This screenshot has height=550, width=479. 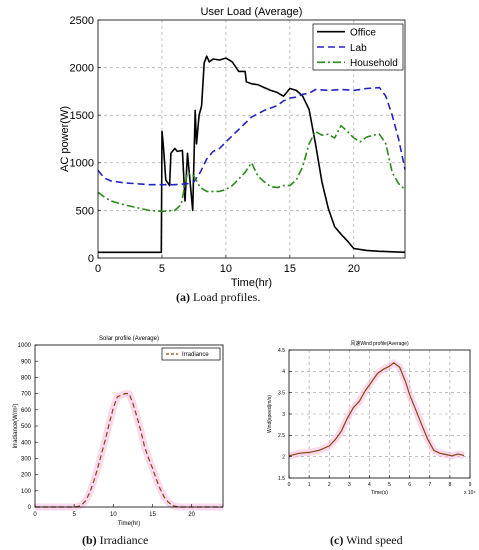 What do you see at coordinates (470, 485) in the screenshot?
I see `x-tick-label: 9` at bounding box center [470, 485].